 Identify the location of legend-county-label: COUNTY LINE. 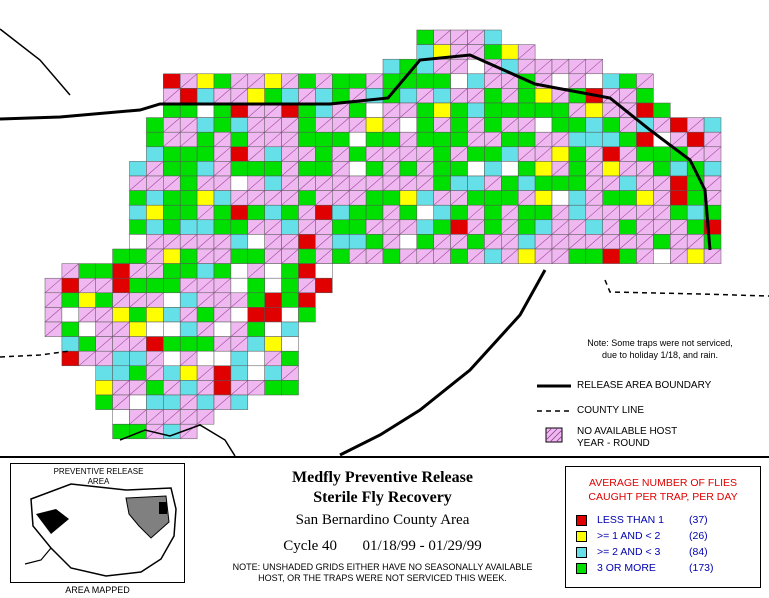
(611, 410).